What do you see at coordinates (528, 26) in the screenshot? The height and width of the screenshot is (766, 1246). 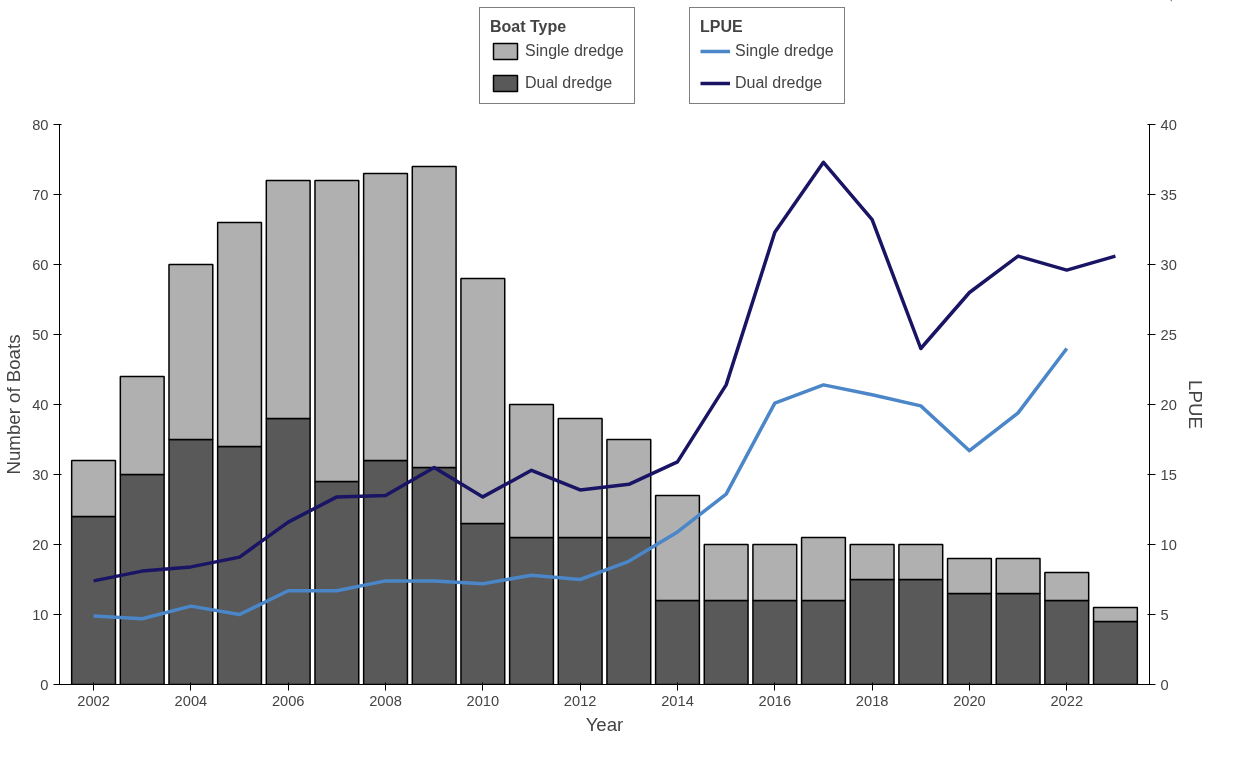 I see `text: Boat Type` at bounding box center [528, 26].